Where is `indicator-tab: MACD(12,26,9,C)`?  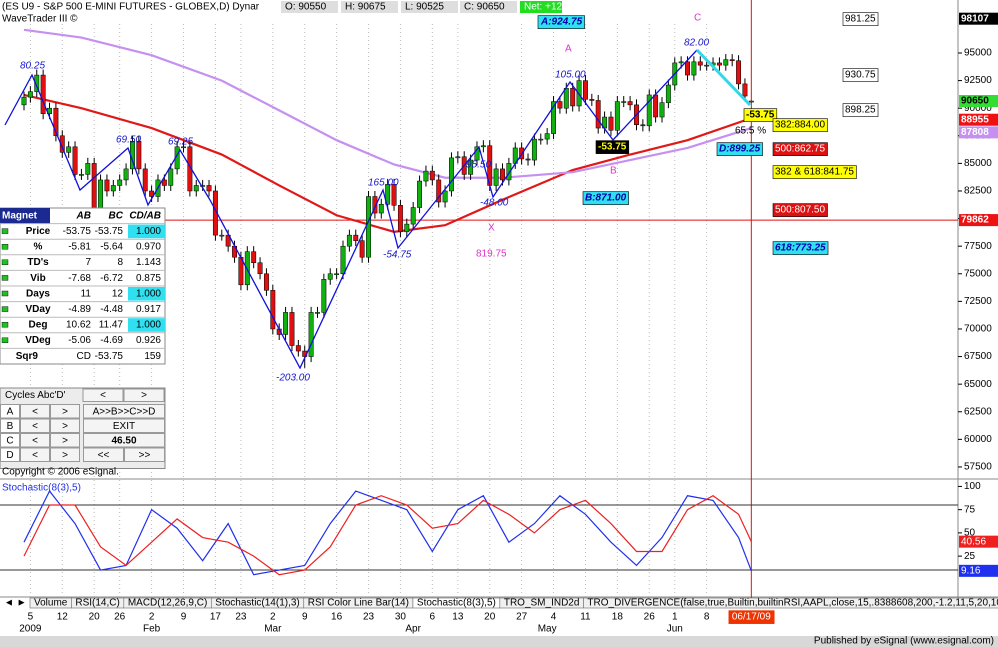
indicator-tab: MACD(12,26,9,C) is located at coordinates (167, 603).